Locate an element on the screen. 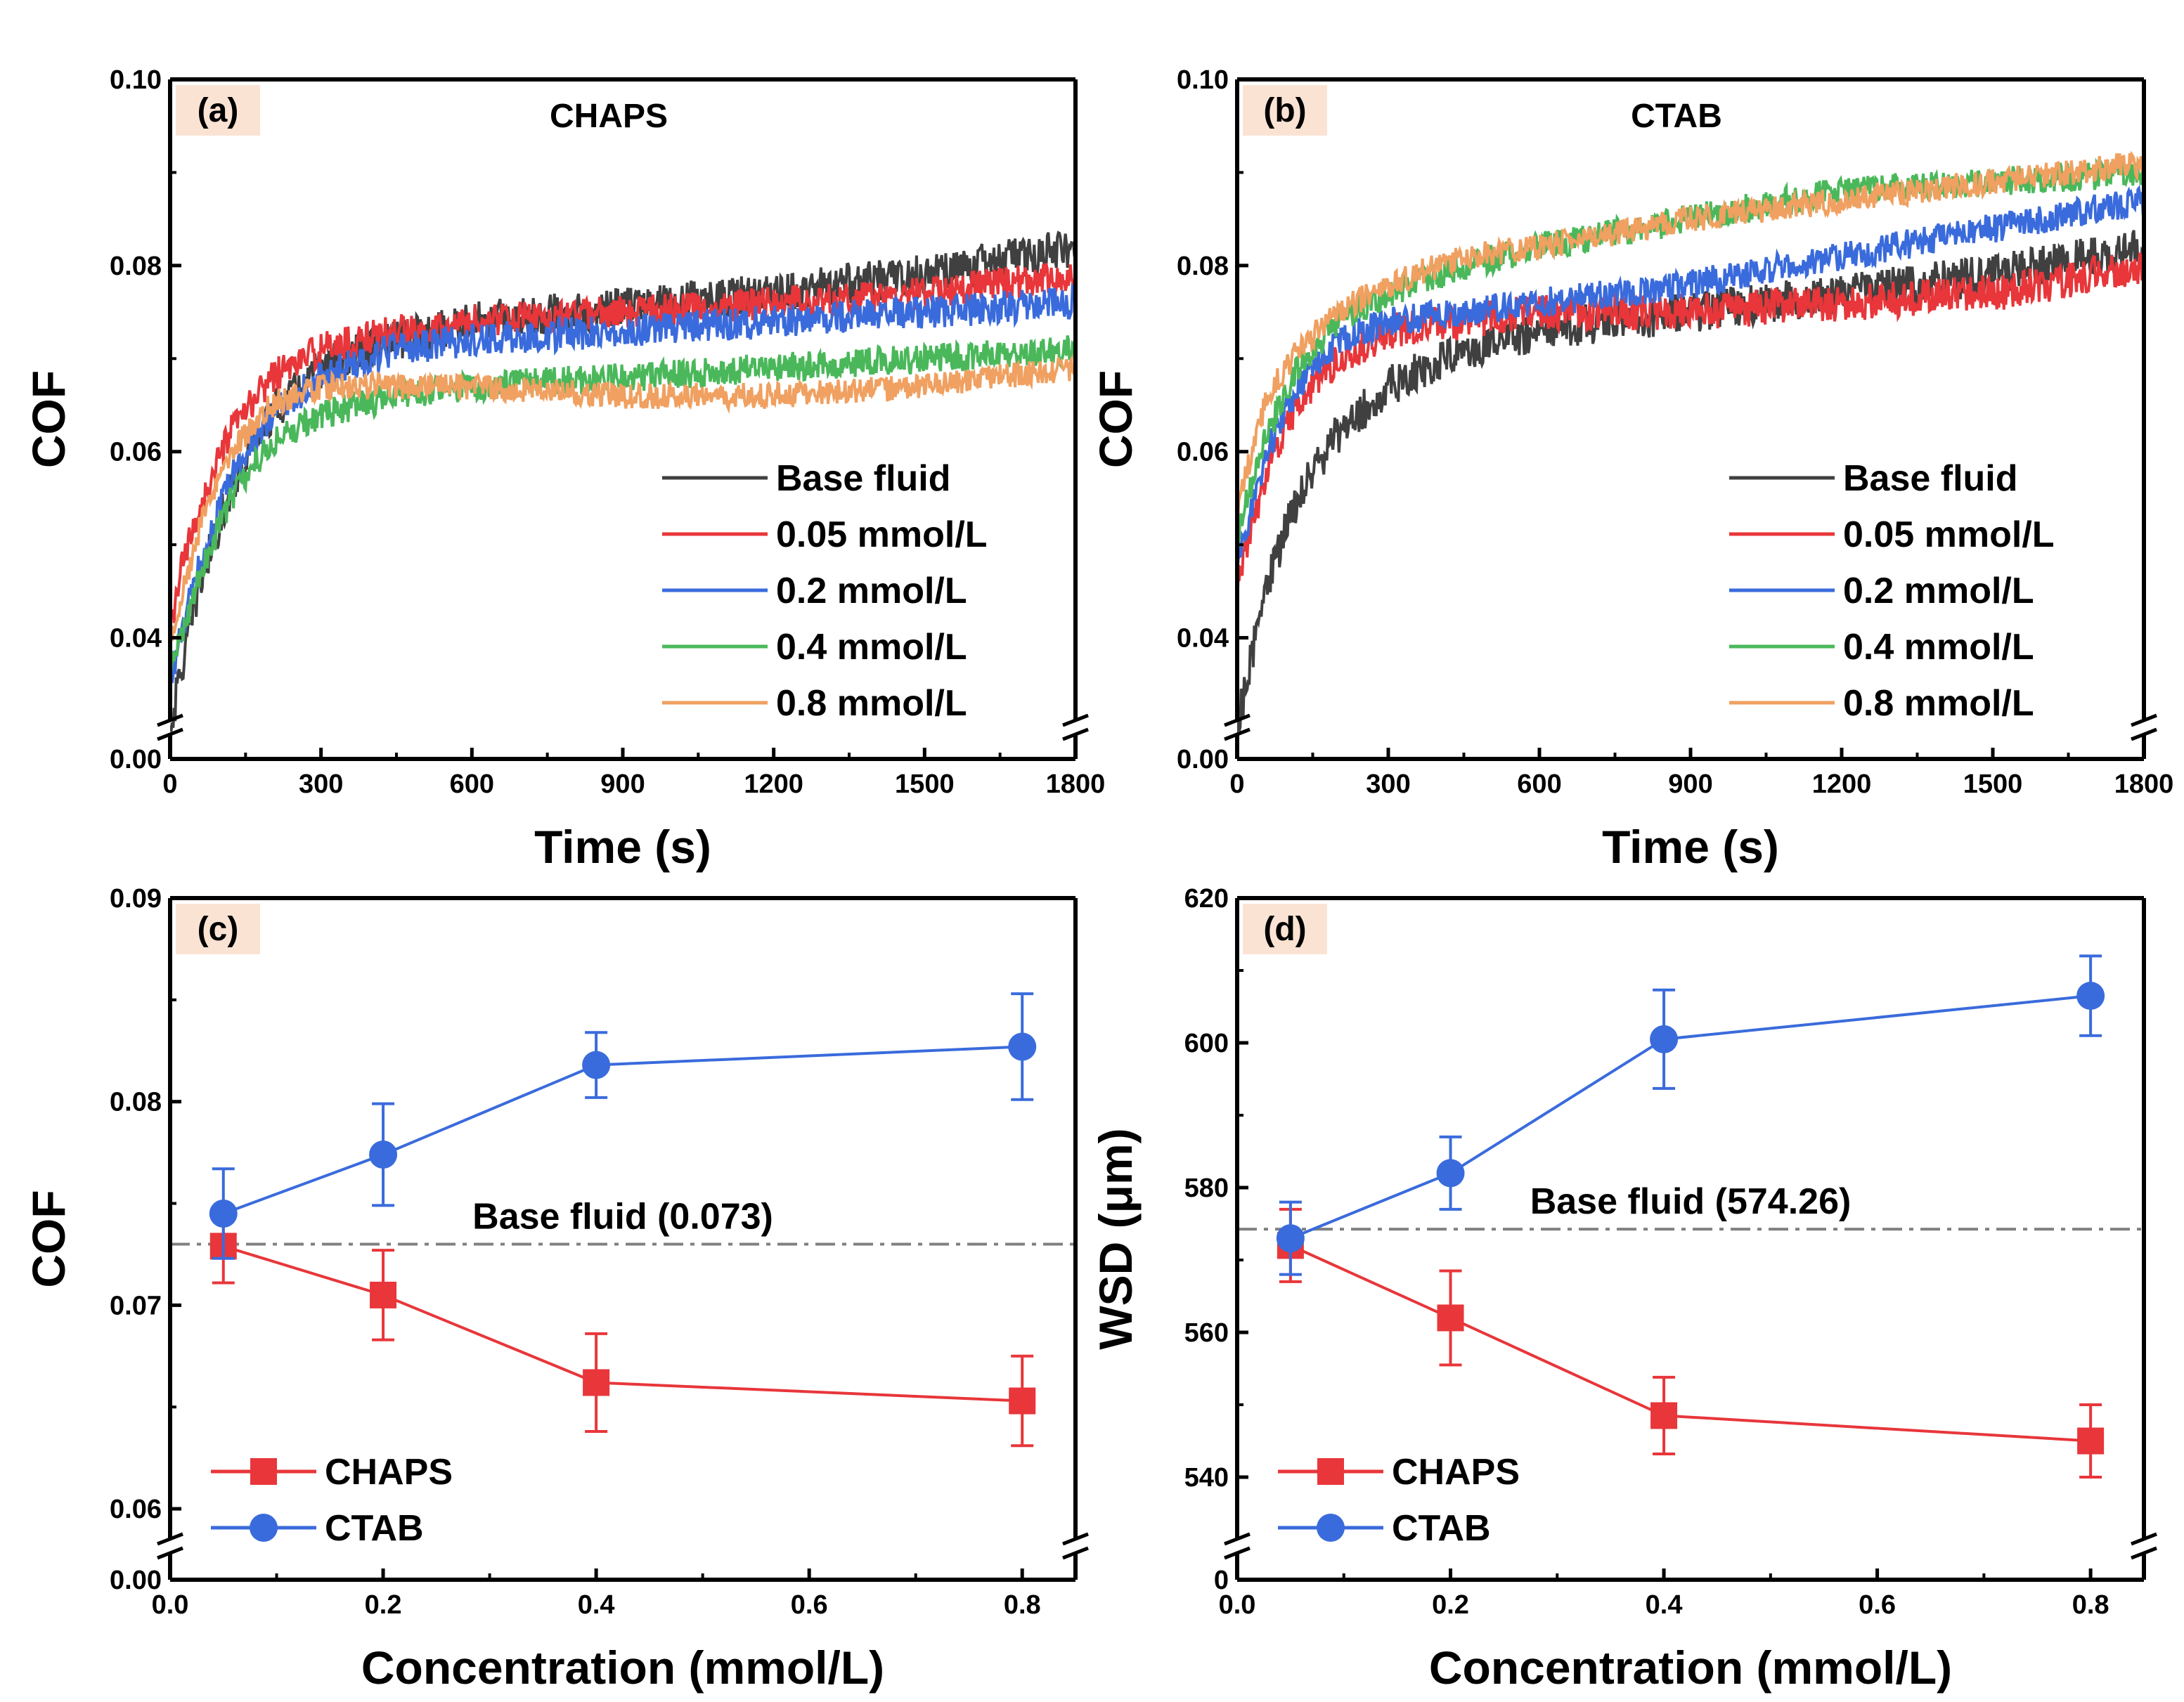 This screenshot has height=1702, width=2184. legend-label: 0.4 mmol/L is located at coordinates (871, 647).